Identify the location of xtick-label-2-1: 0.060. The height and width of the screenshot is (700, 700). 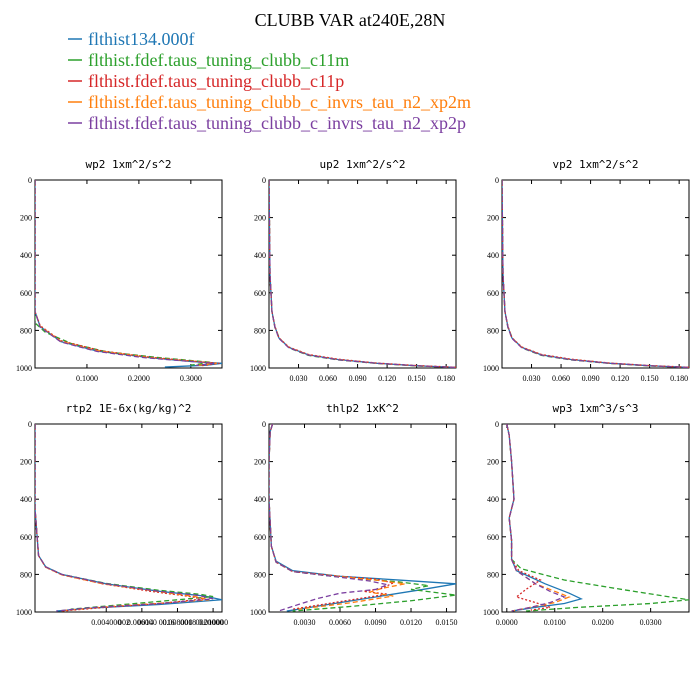
(561, 378).